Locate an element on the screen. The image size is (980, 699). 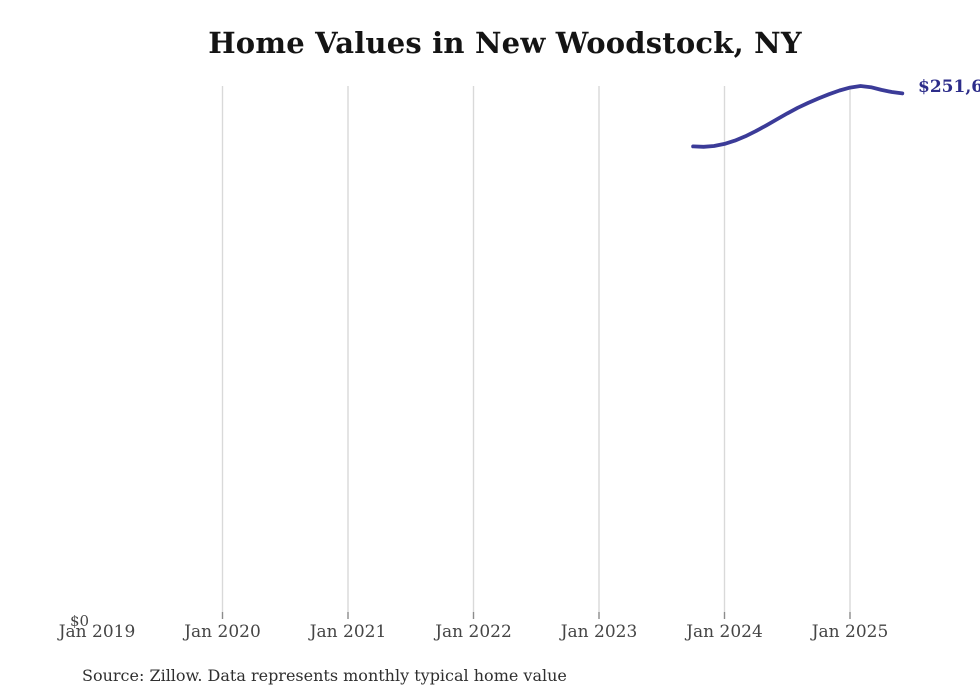
x-axis-tick-label: Jan 2021 is located at coordinates (348, 632).